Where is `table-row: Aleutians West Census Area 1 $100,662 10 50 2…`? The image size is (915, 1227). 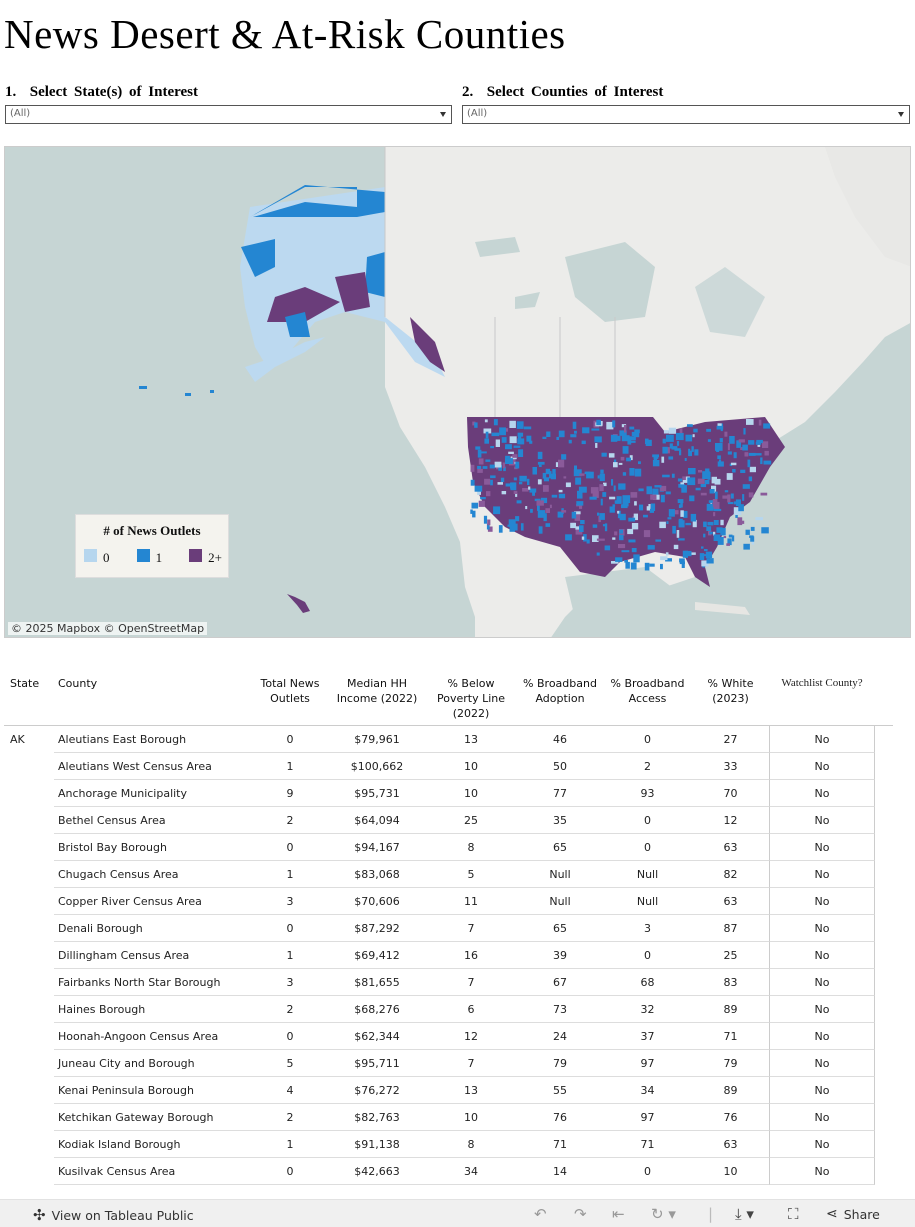 table-row: Aleutians West Census Area 1 $100,662 10 50 2… is located at coordinates (448, 766).